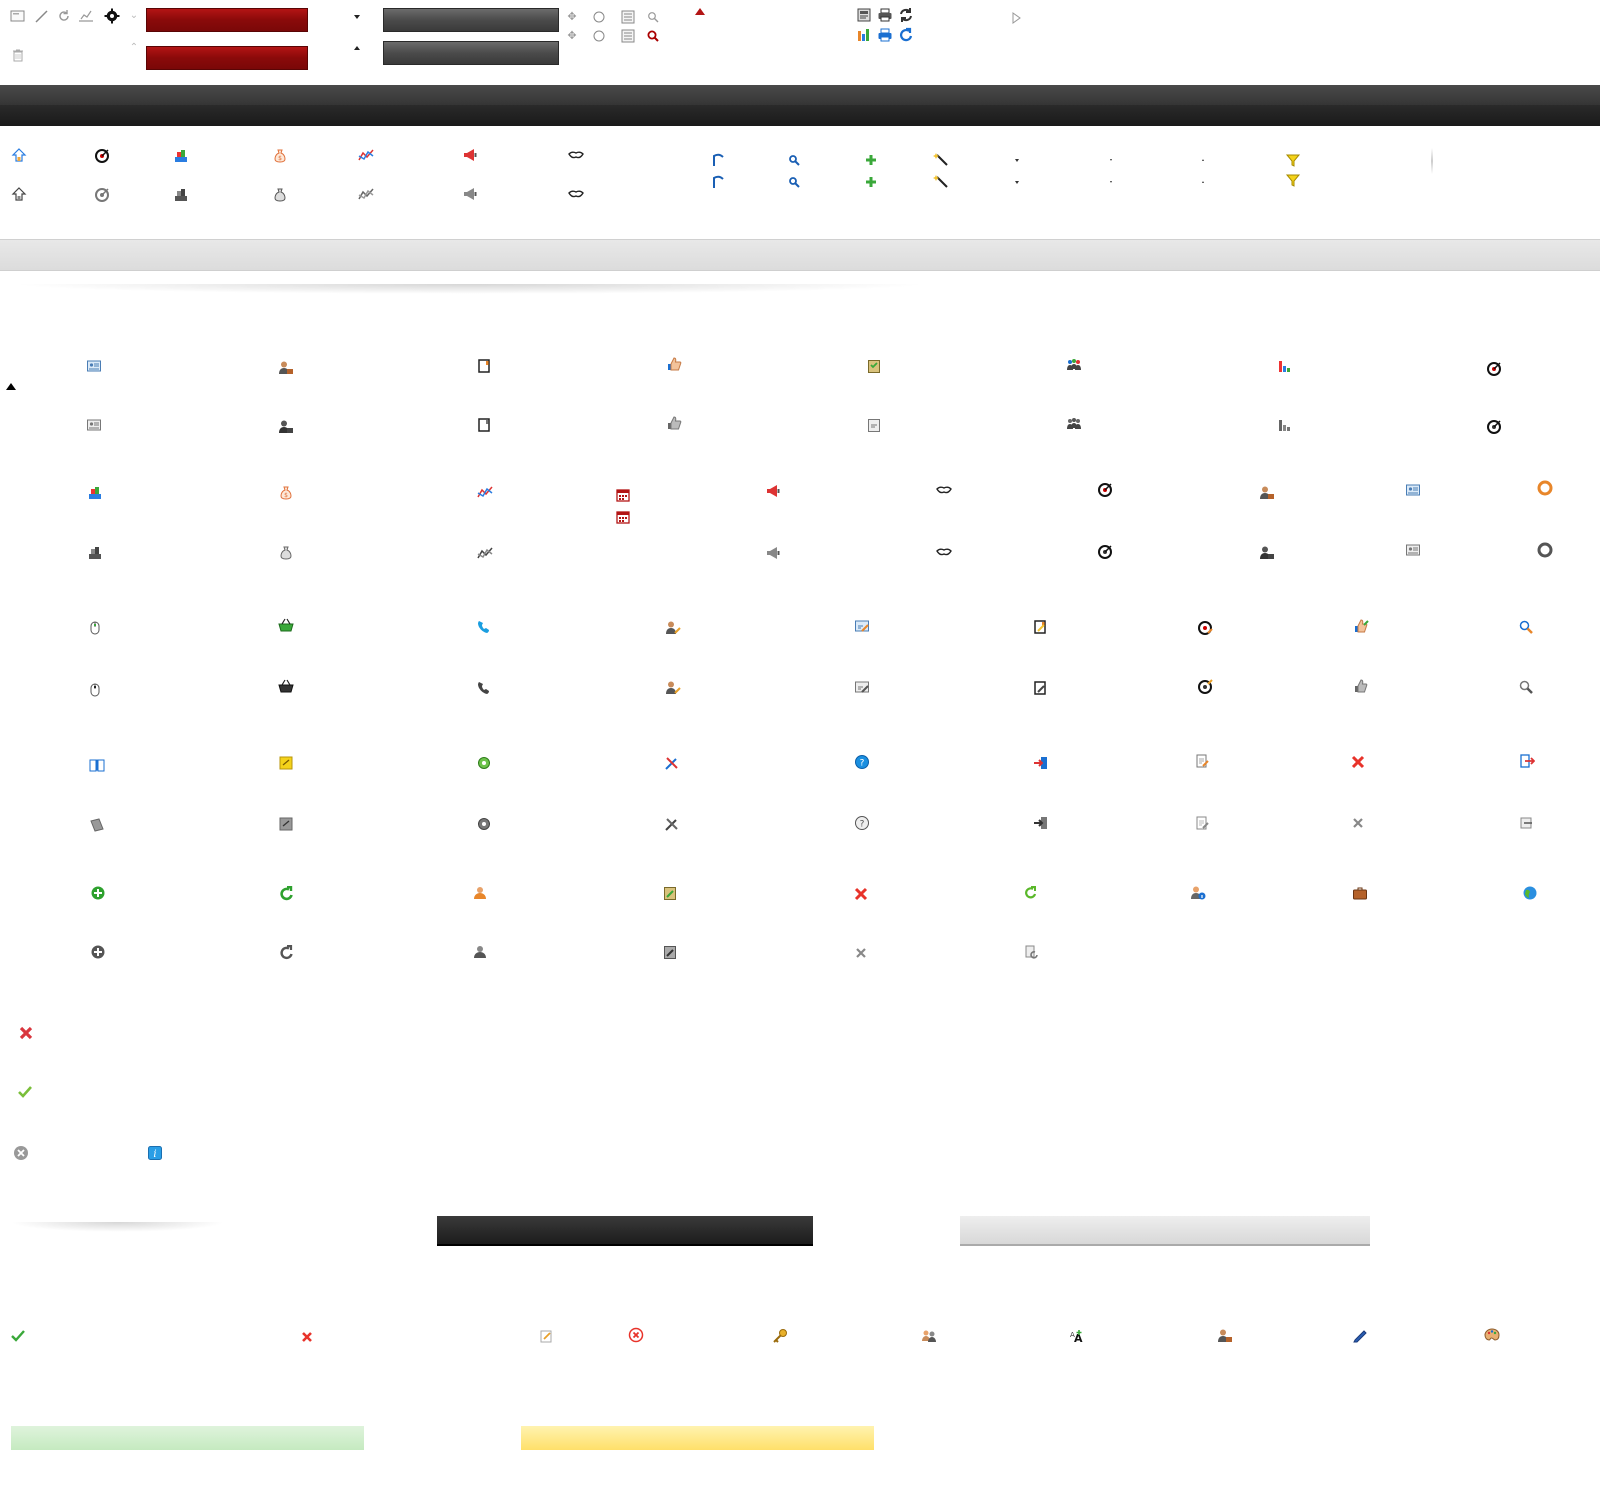  I want to click on report-icon, so click(864, 15).